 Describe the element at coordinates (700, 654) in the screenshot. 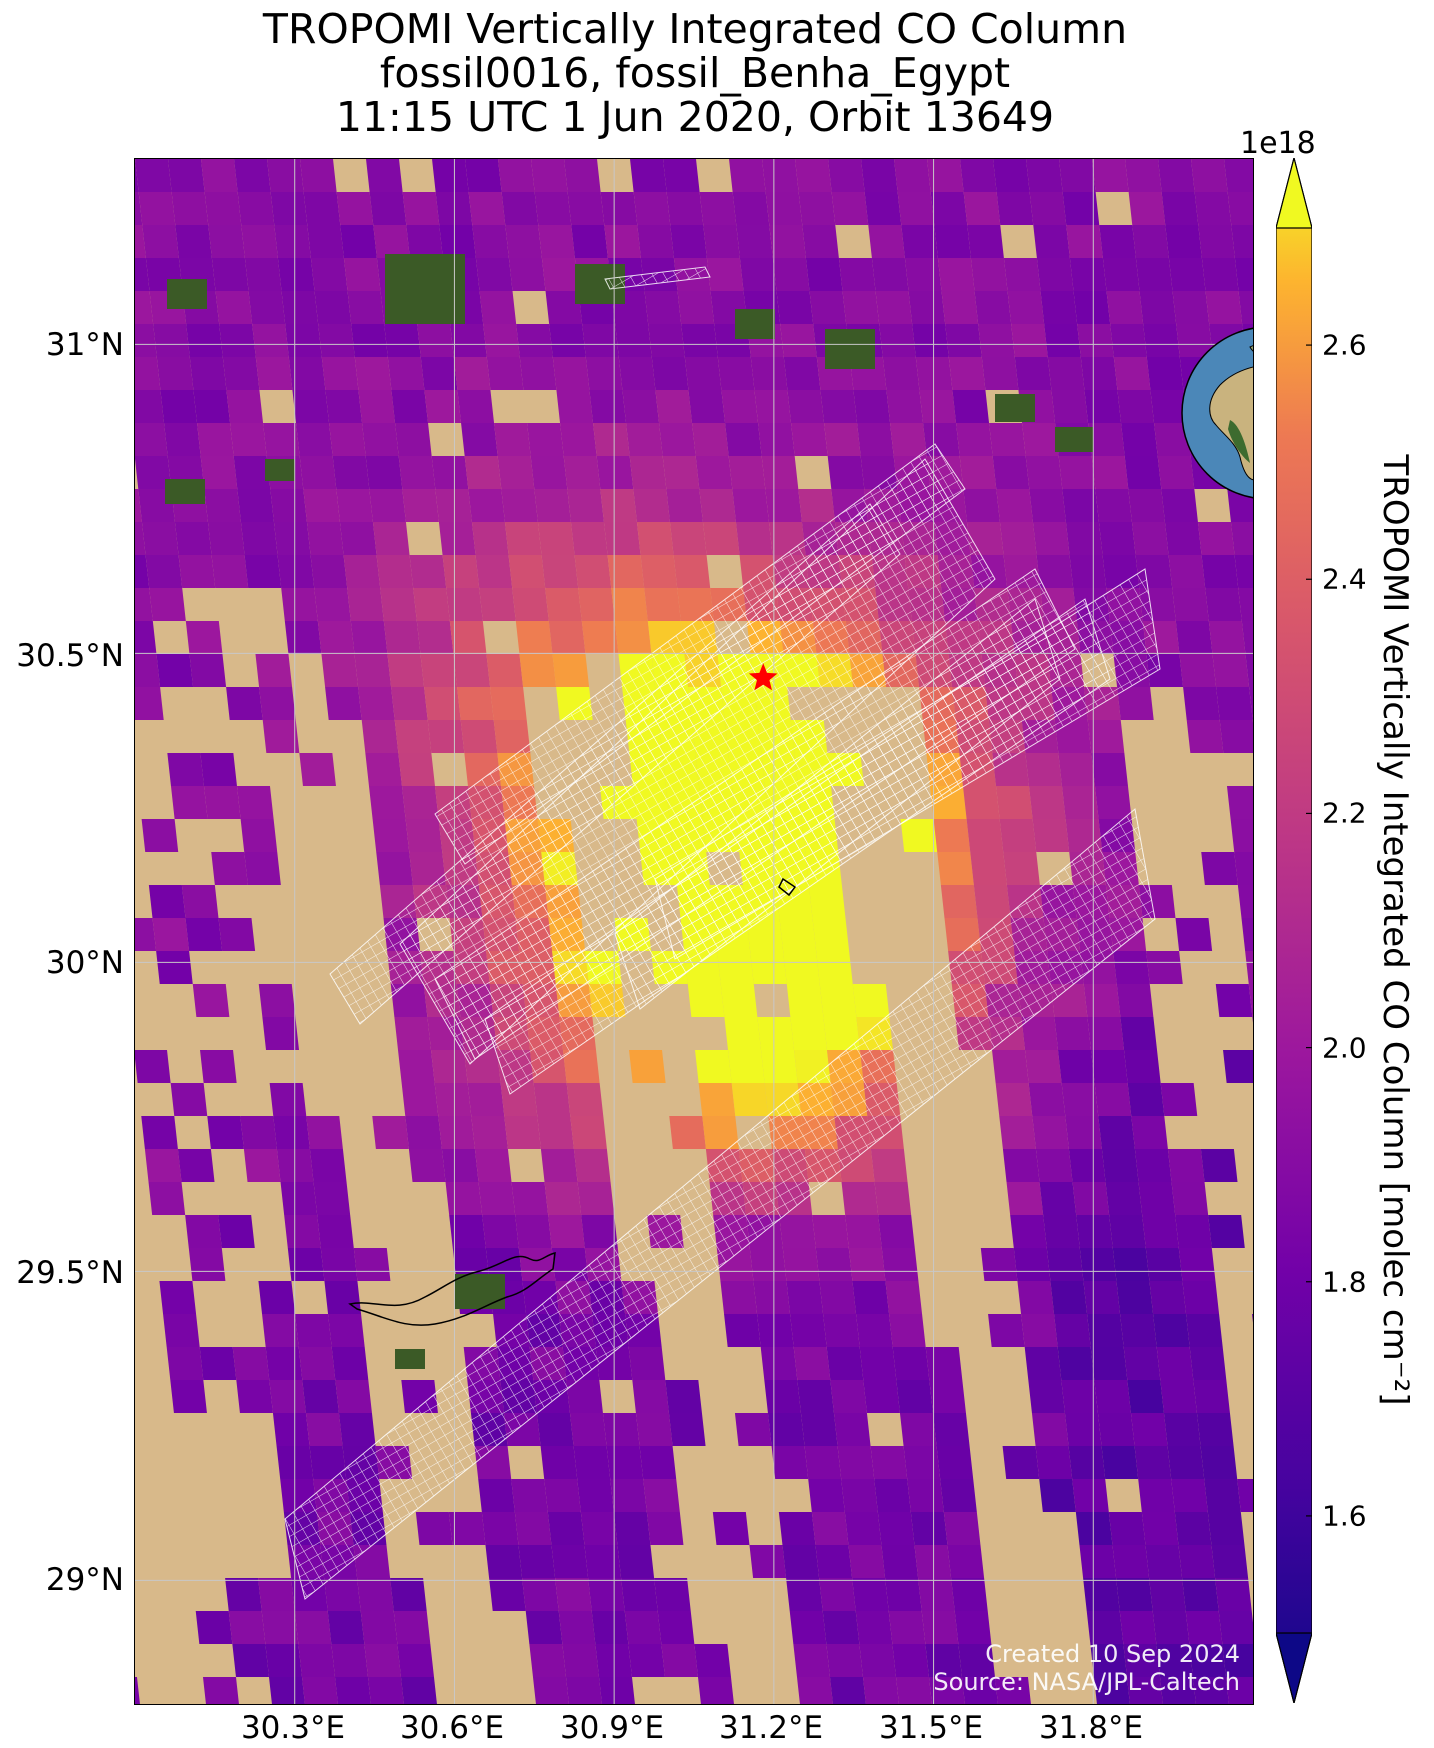

I see `footprint-strip` at that location.